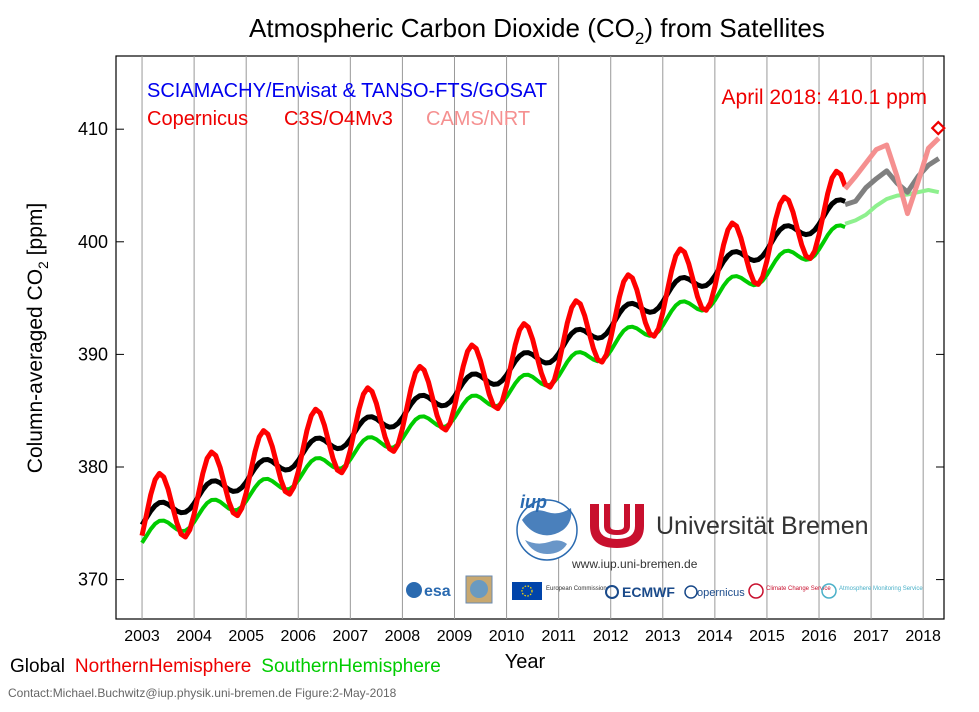 The height and width of the screenshot is (712, 979). I want to click on y-axis-label: Column-averaged CO2 [ppm], so click(37, 338).